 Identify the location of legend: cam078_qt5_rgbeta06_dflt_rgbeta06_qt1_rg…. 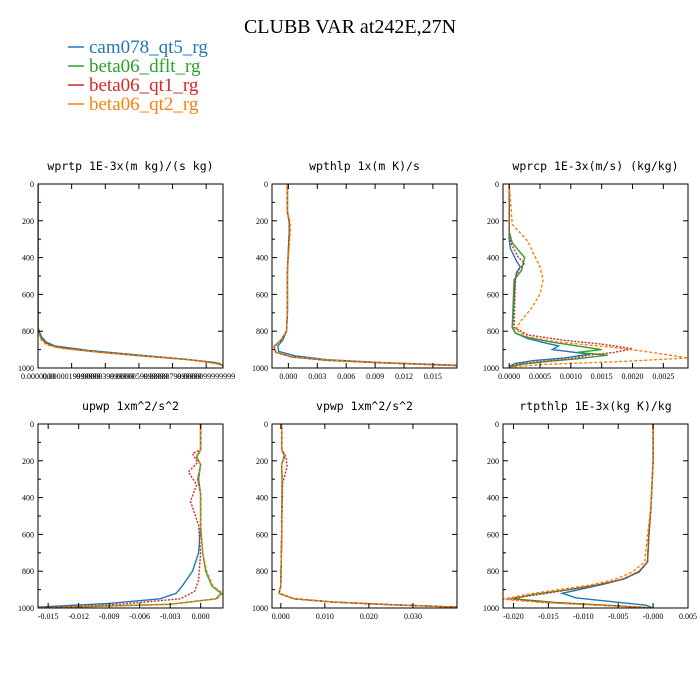
(138, 76).